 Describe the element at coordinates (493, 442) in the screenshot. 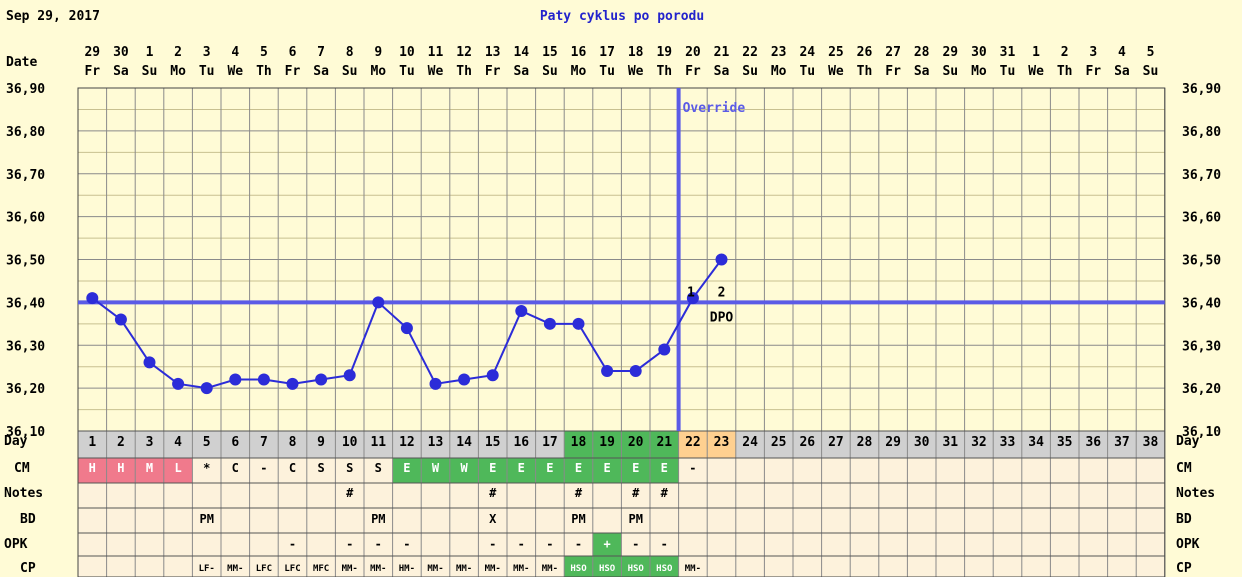

I see `cycle-day-label: 15` at that location.